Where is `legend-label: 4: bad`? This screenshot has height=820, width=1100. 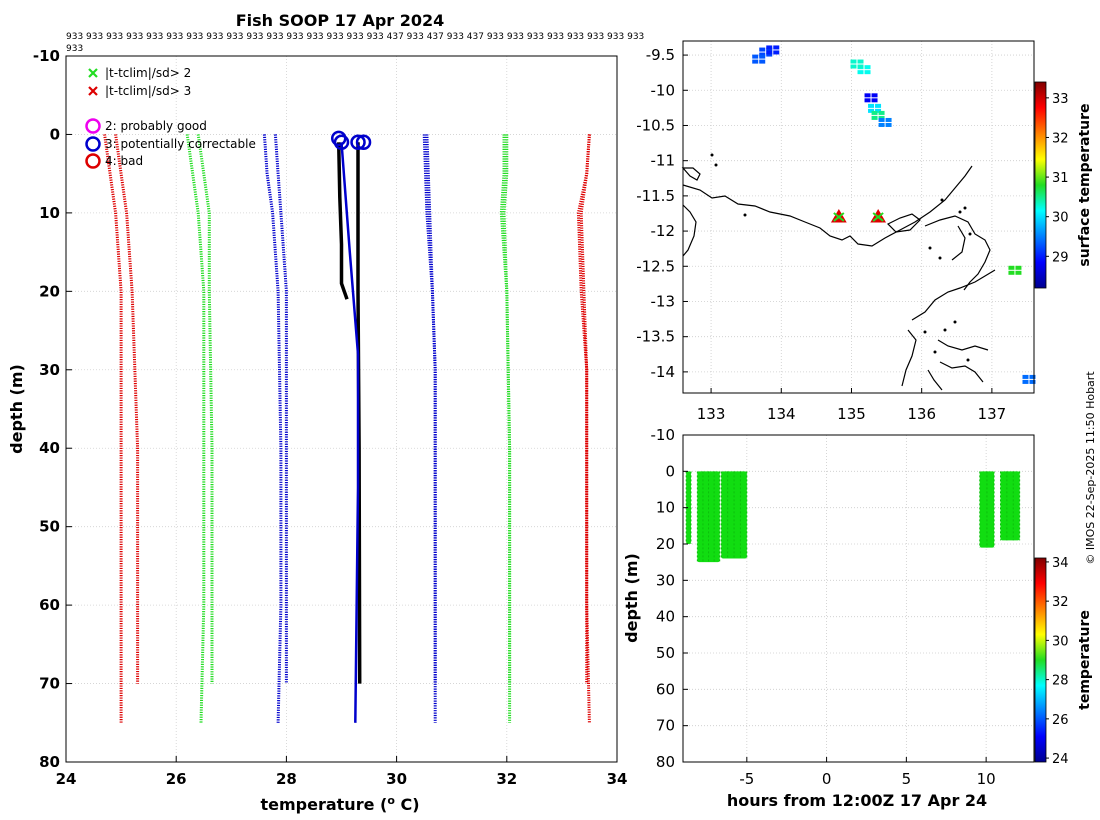
legend-label: 4: bad is located at coordinates (124, 161).